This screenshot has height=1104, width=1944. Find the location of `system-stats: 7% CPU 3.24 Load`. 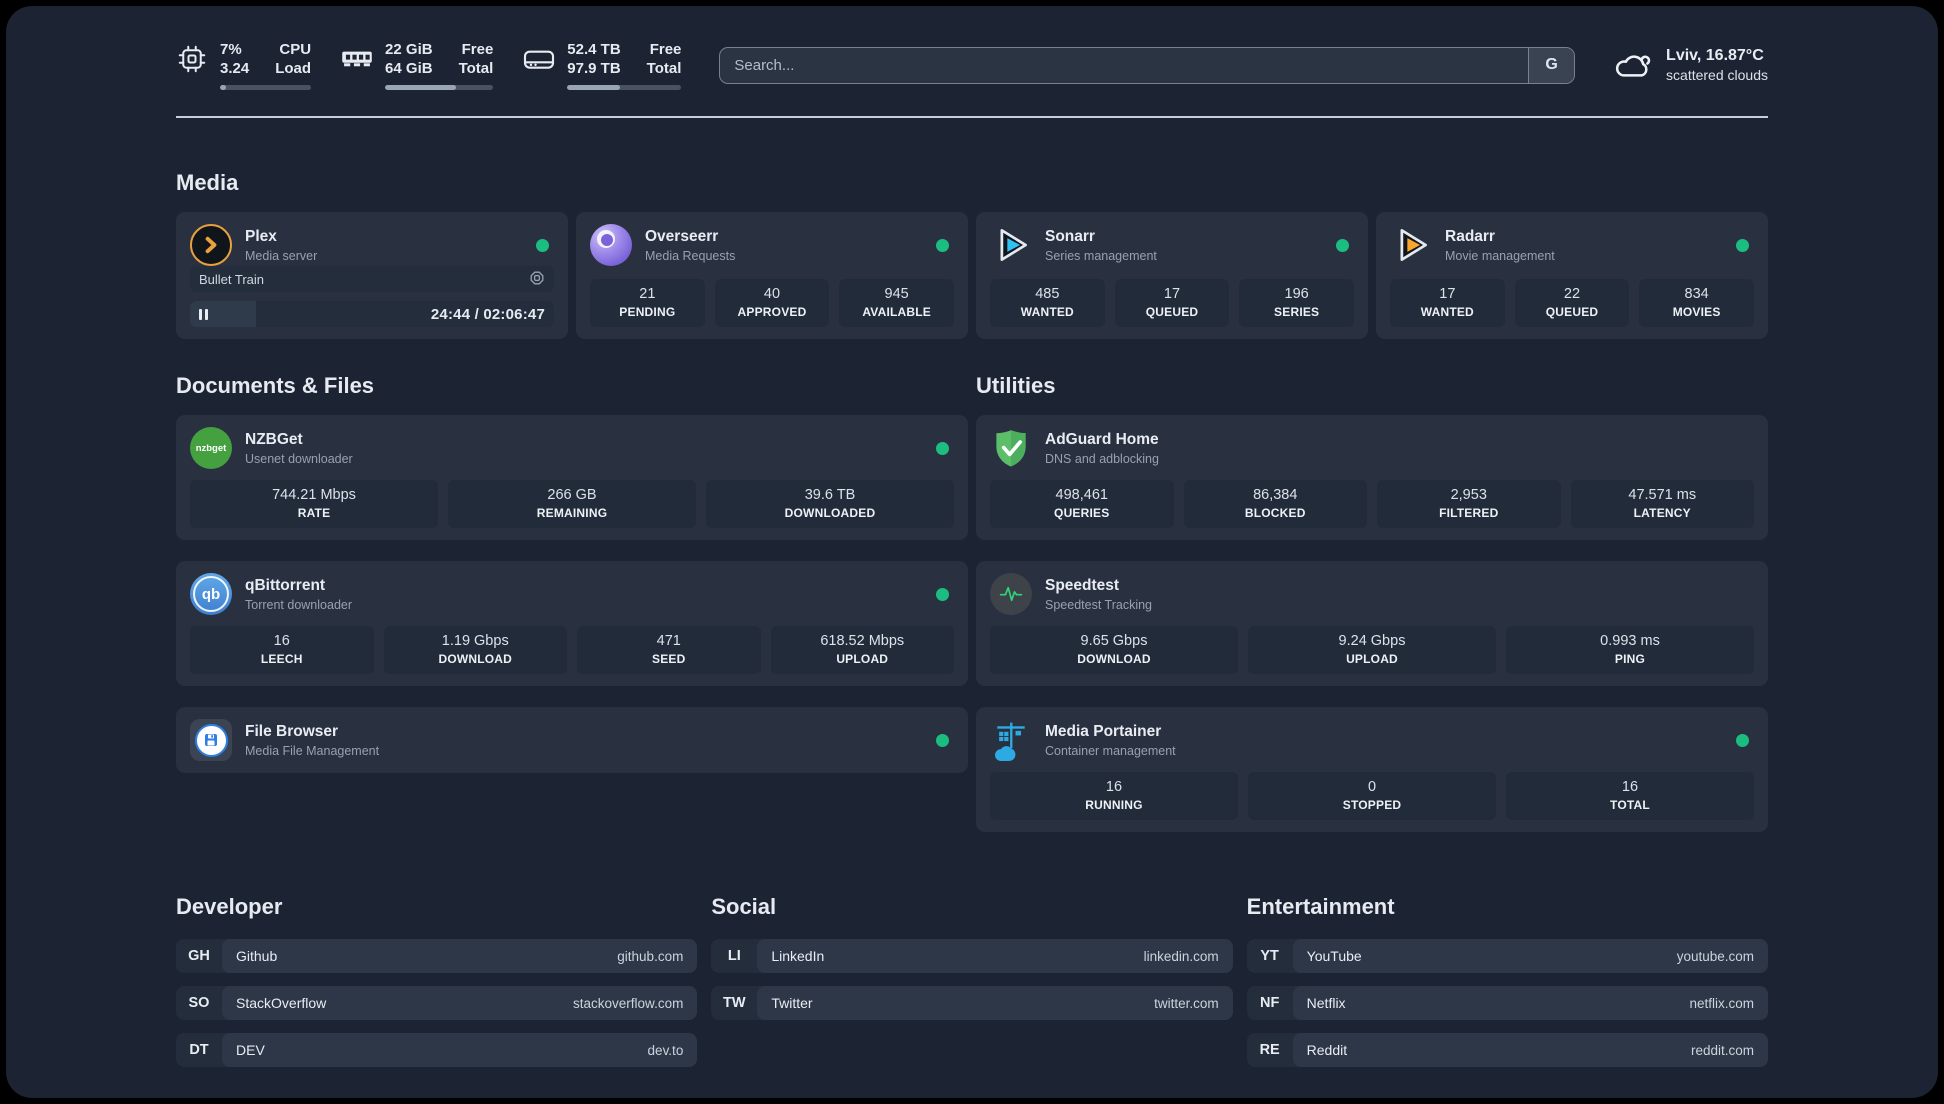

system-stats: 7% CPU 3.24 Load is located at coordinates (429, 65).